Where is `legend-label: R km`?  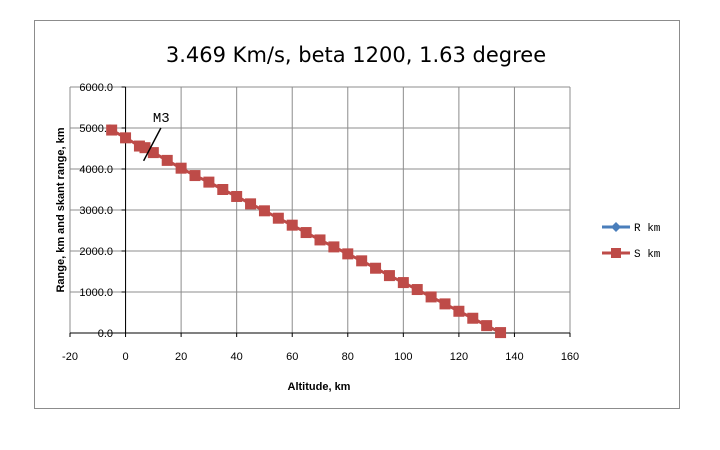
legend-label: R km is located at coordinates (647, 229).